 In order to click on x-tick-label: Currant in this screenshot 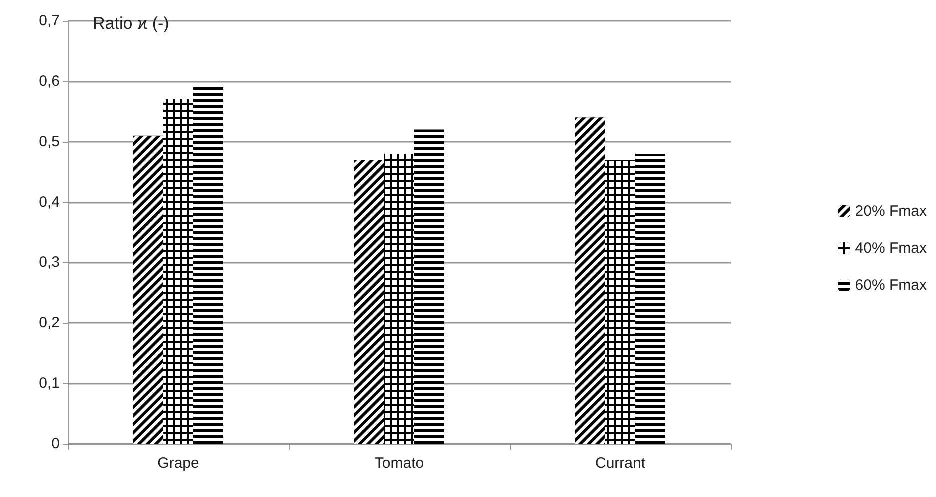, I will do `click(620, 463)`.